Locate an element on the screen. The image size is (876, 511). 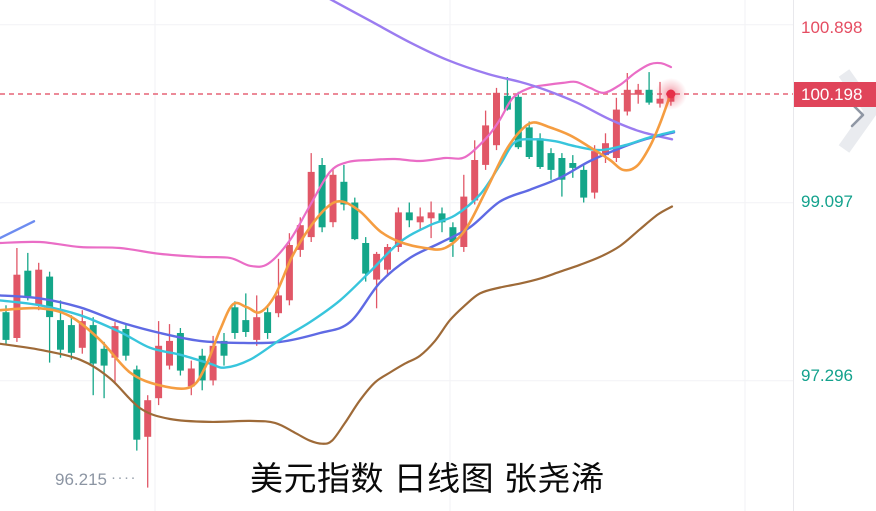
leader-dots: ···· is located at coordinates (124, 477).